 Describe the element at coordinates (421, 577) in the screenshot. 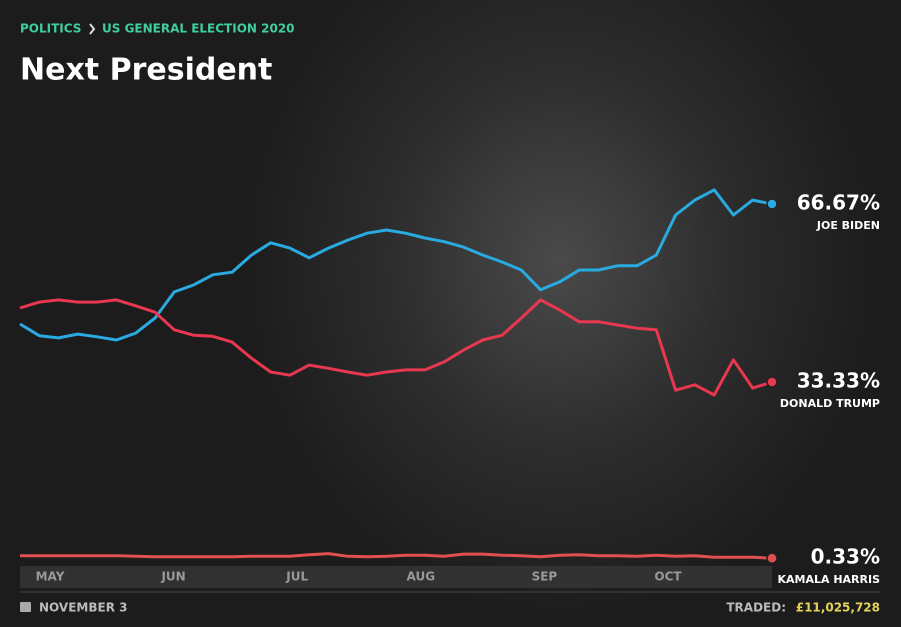

I see `x-tick-label: AUG` at that location.